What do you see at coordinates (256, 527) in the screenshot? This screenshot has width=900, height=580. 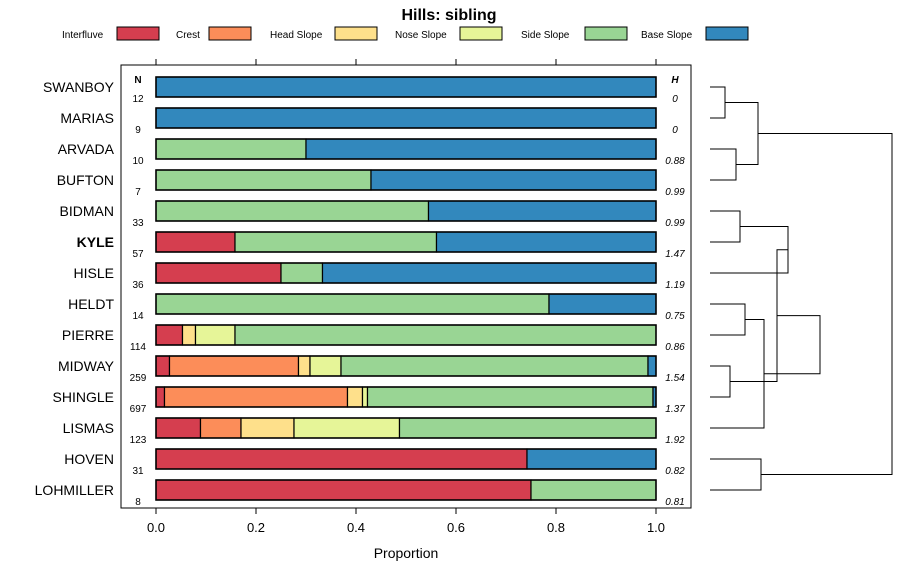 I see `x-tick-label: 0.2` at bounding box center [256, 527].